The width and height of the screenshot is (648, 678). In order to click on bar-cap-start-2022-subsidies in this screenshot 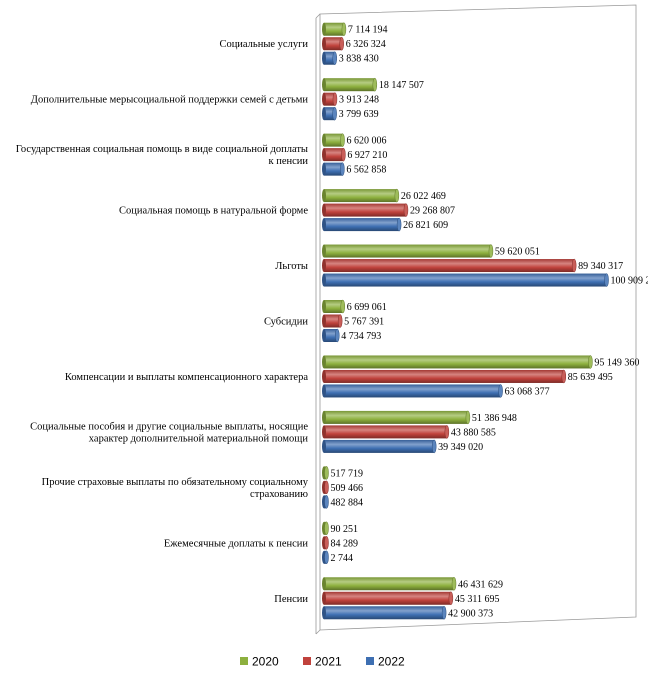, I will do `click(324, 335)`.